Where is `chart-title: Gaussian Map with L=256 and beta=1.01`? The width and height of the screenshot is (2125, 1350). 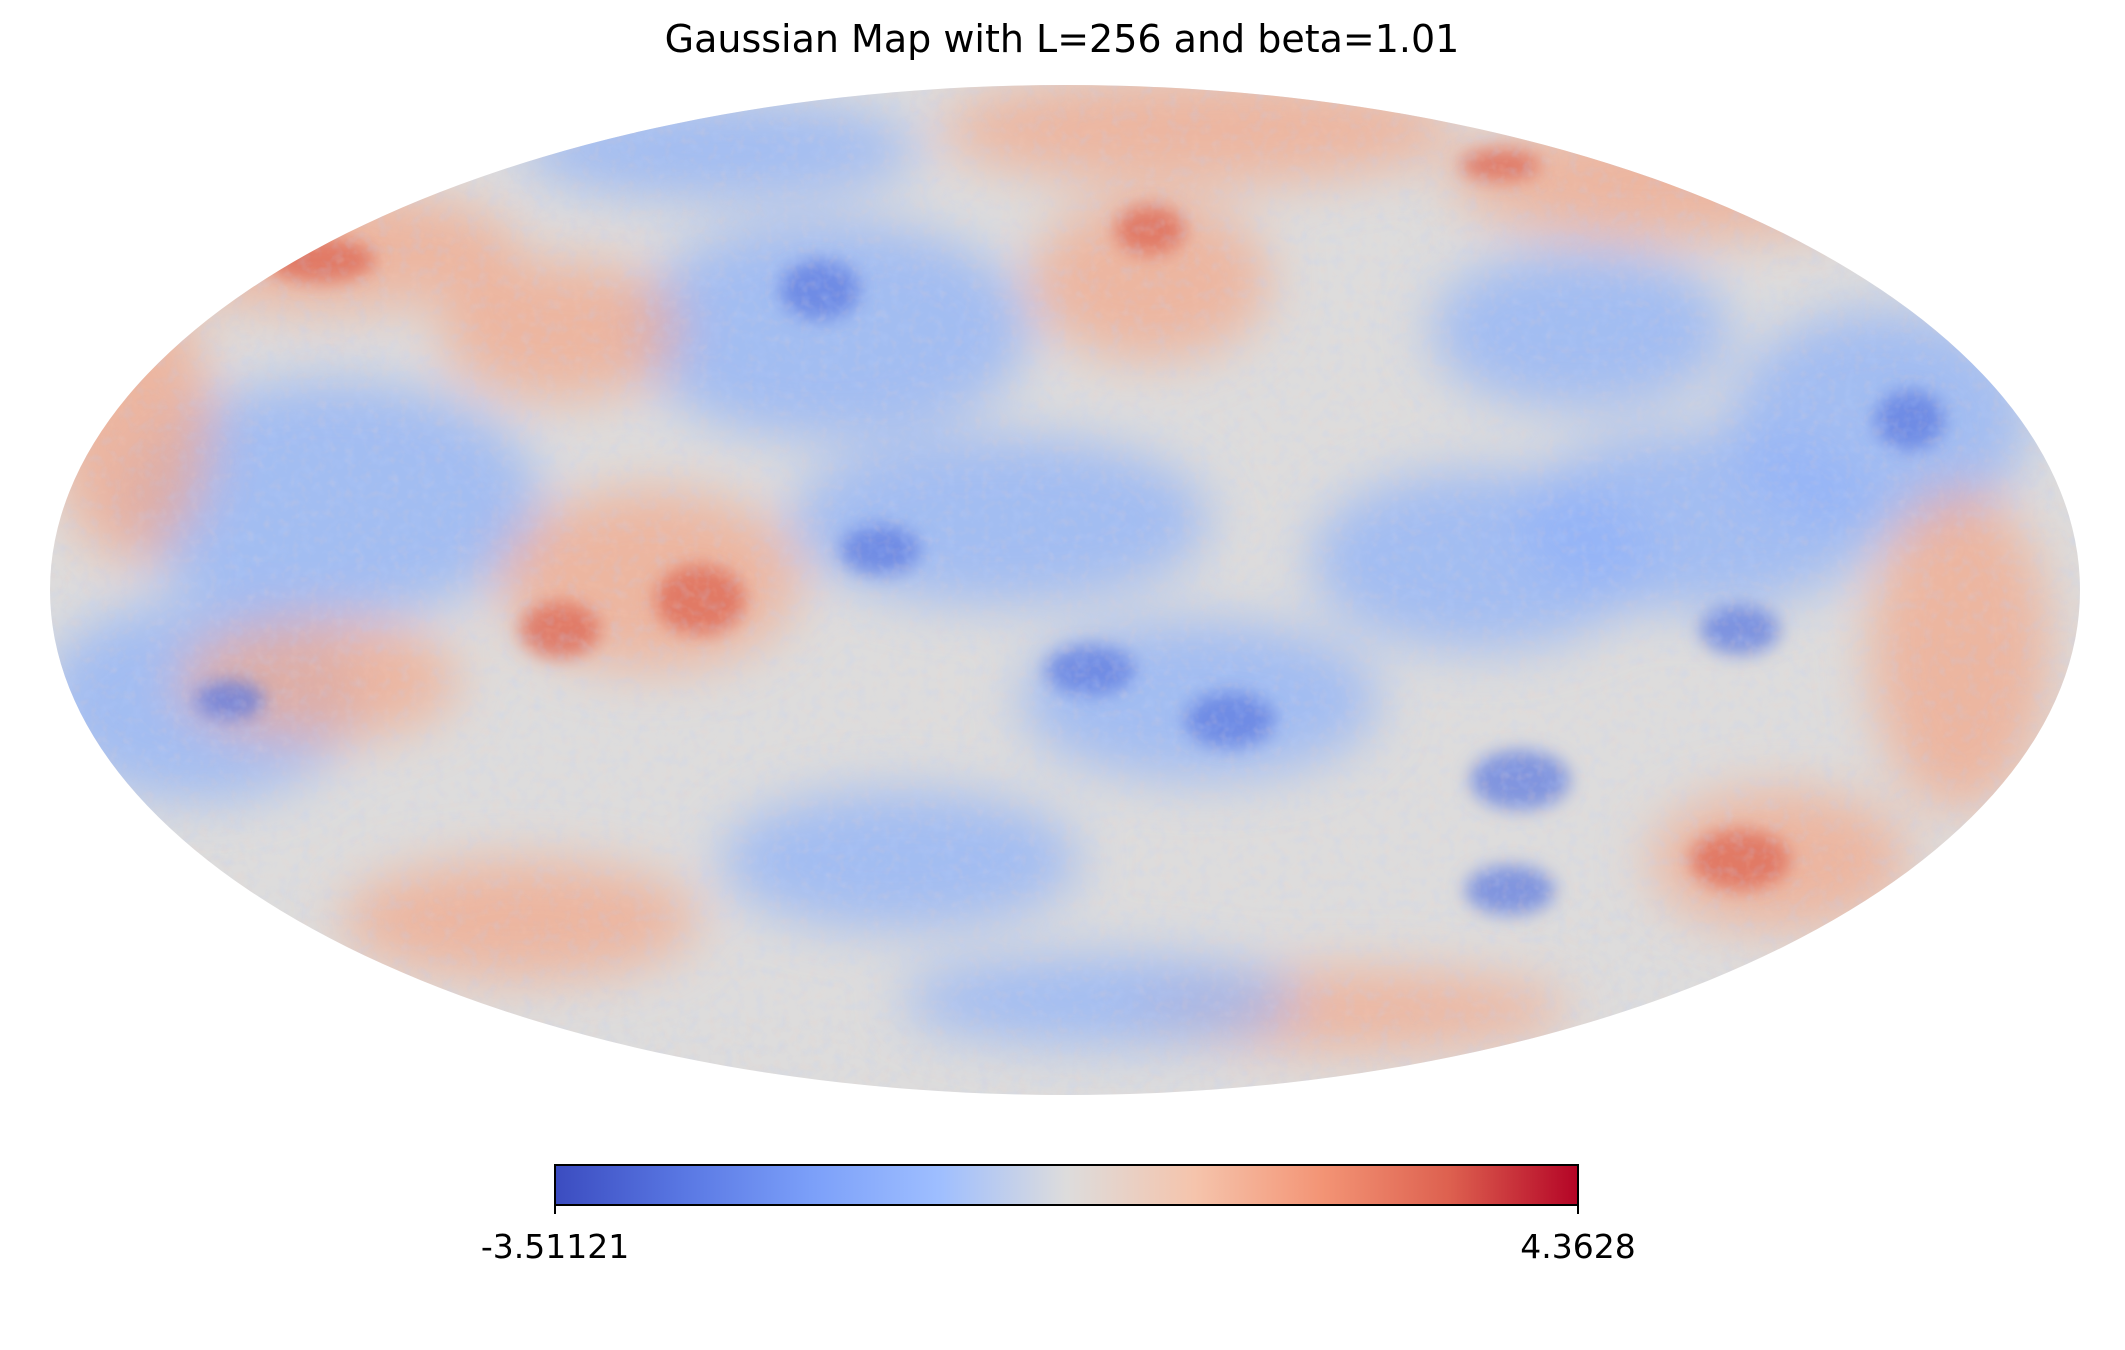
chart-title: Gaussian Map with L=256 and beta=1.01 is located at coordinates (1062, 39).